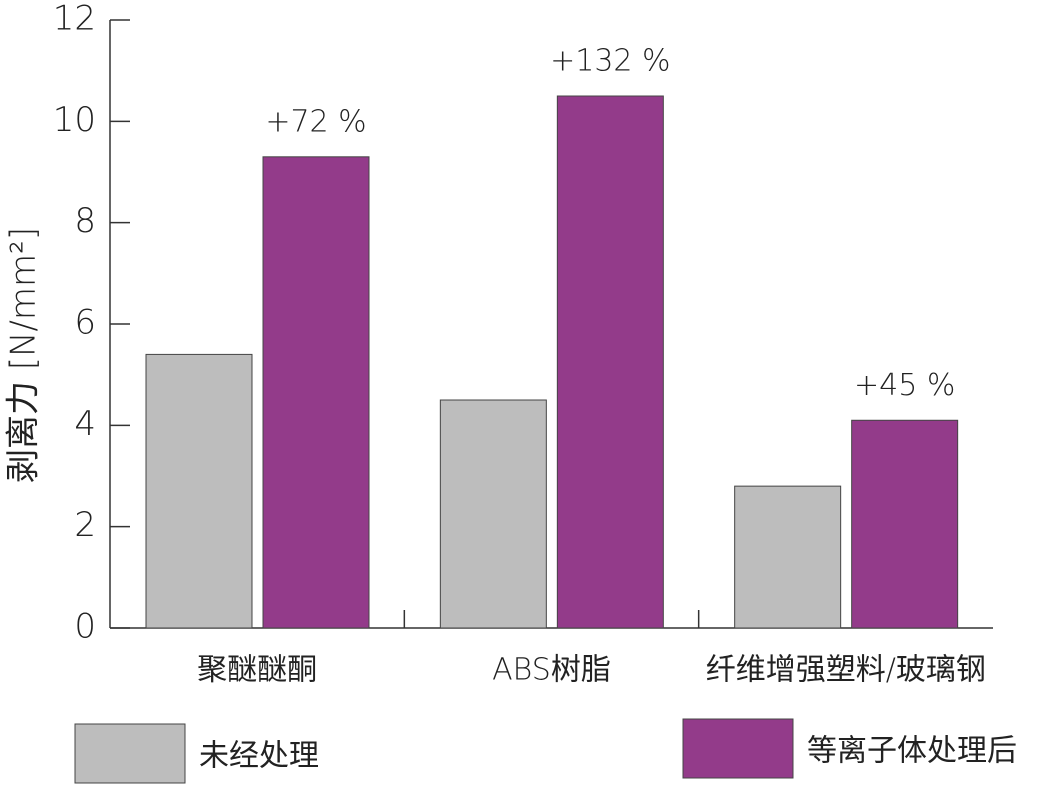 Image resolution: width=1040 pixels, height=785 pixels. Describe the element at coordinates (85, 525) in the screenshot. I see `y-tick-label: 2` at that location.